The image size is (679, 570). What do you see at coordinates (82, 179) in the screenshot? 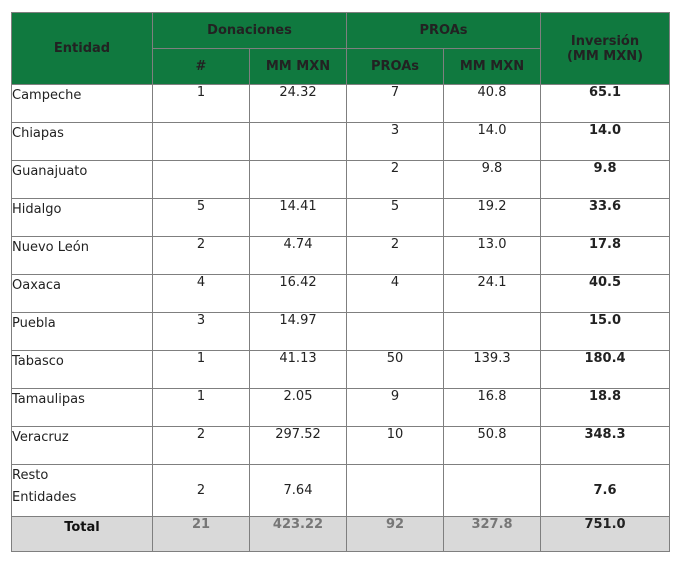
I see `cell-entidad: Guanajuato` at bounding box center [82, 179].